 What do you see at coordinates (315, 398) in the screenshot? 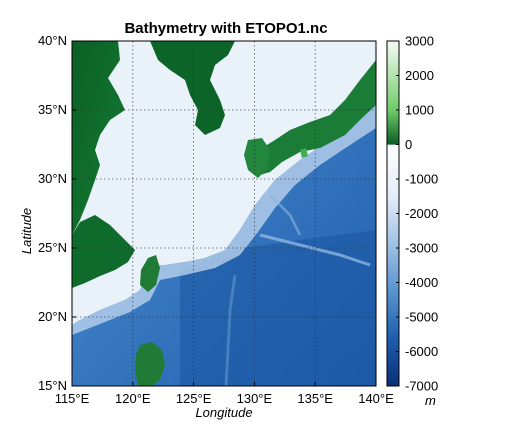
I see `x-tick-label: 135°E` at bounding box center [315, 398].